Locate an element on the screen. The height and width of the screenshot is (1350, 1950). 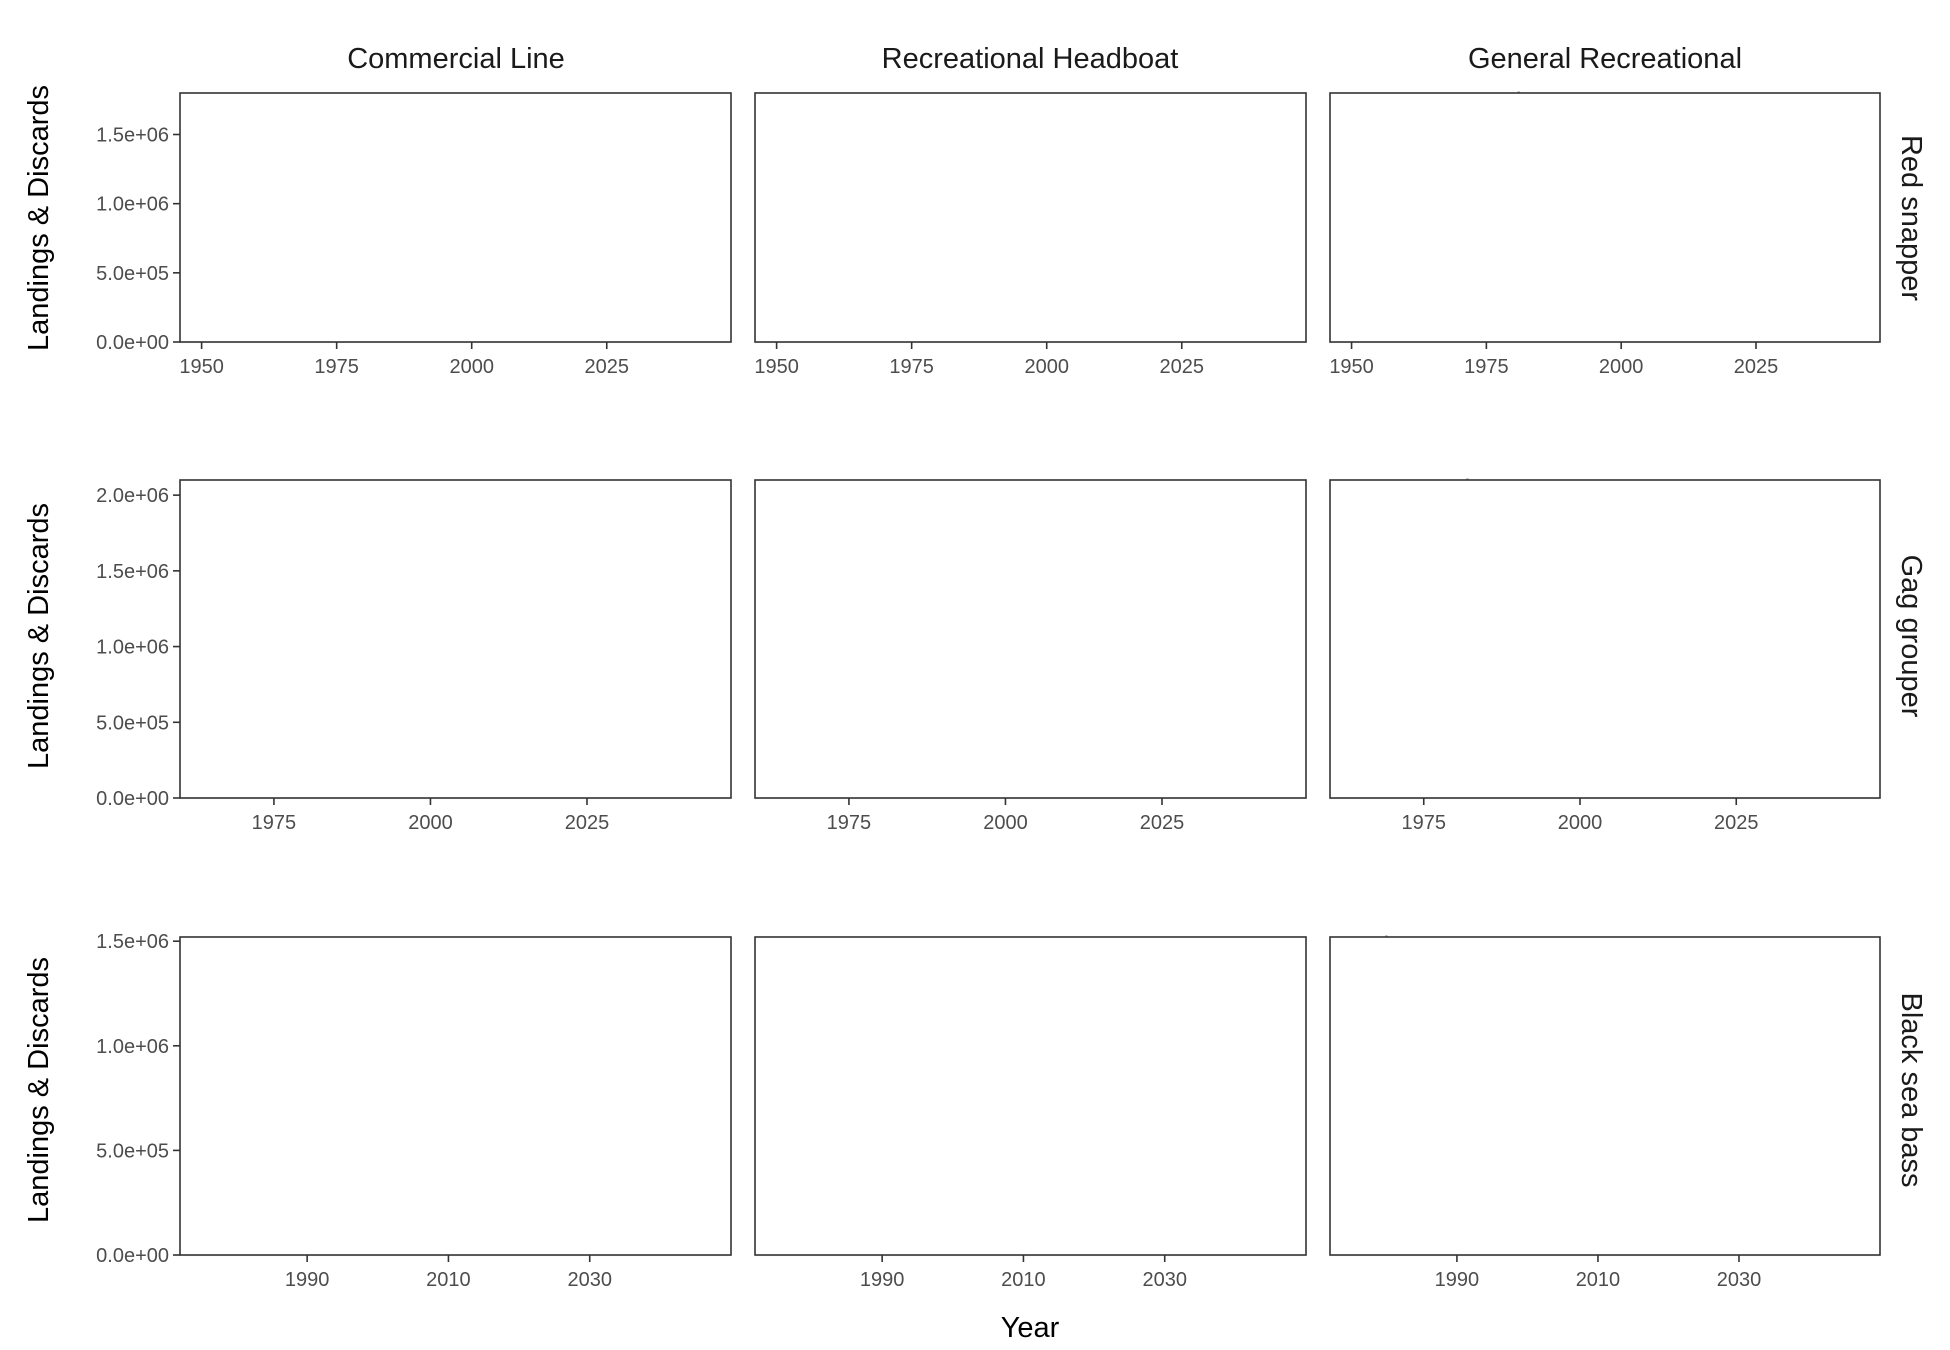
panel-black-sea-bass-recreational-headboat: 1990 2010 2030 is located at coordinates (1030, 1113).